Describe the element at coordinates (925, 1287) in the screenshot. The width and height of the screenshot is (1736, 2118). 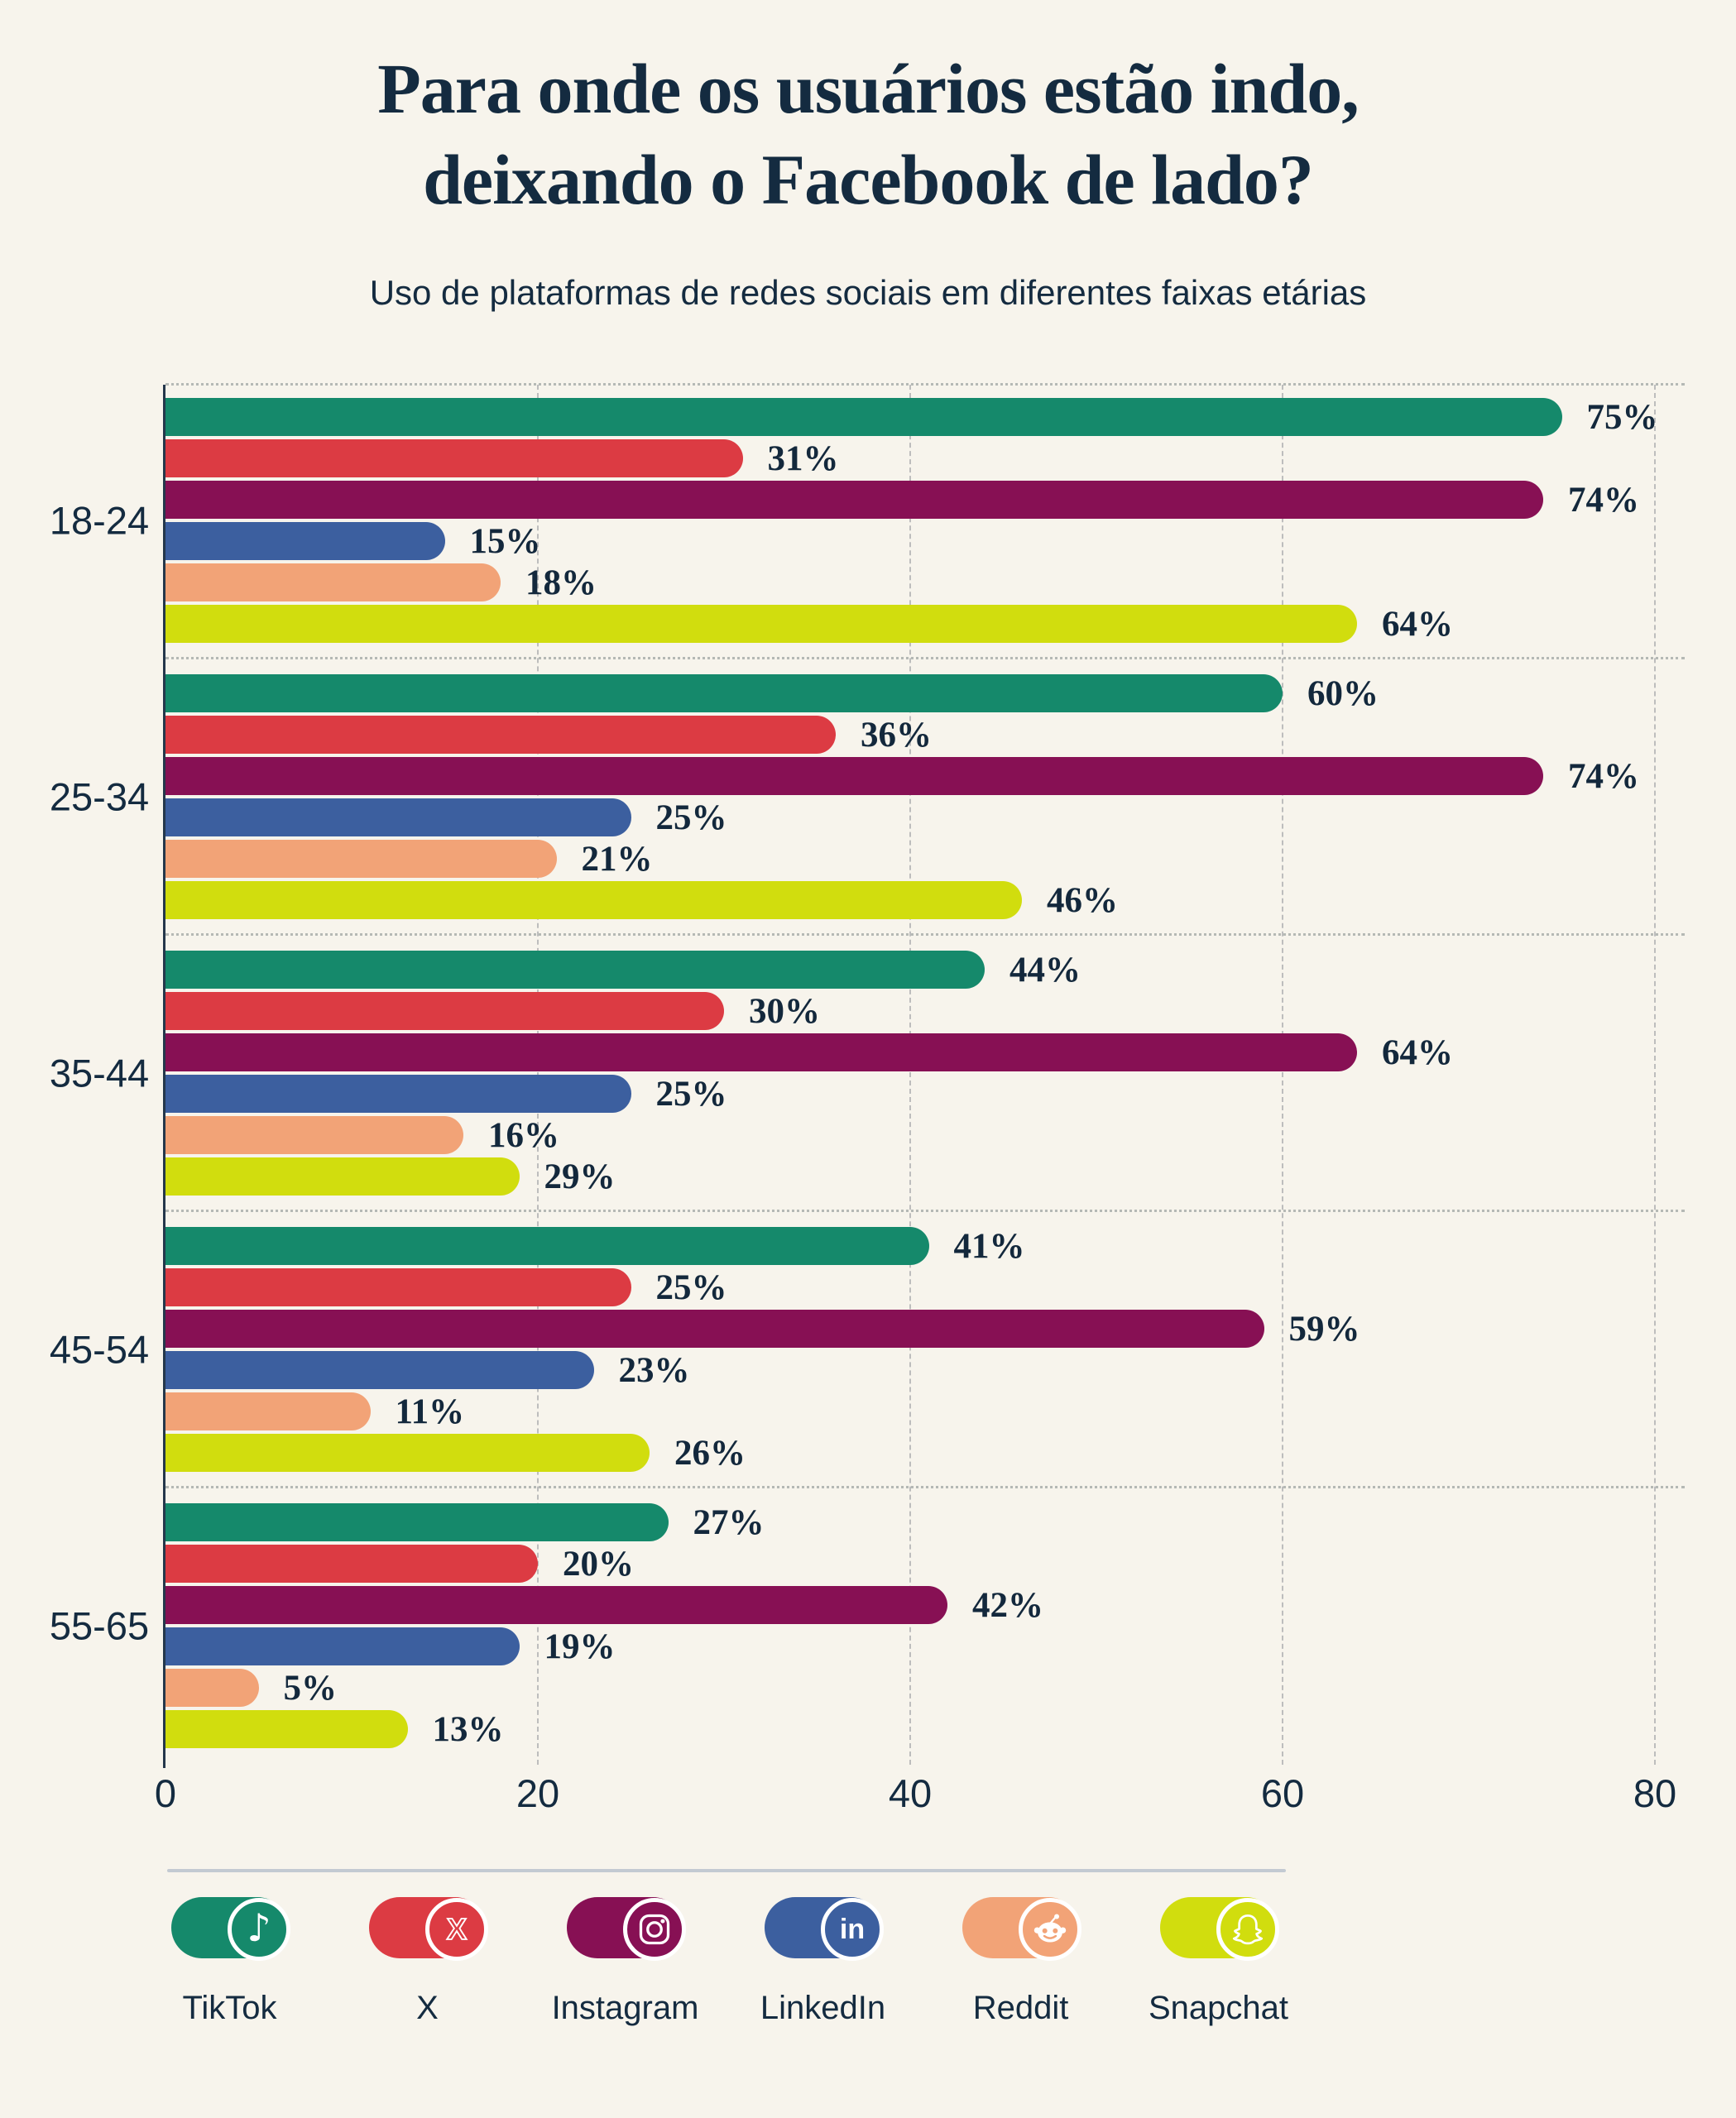
I see `bar-row-x: 25%` at that location.